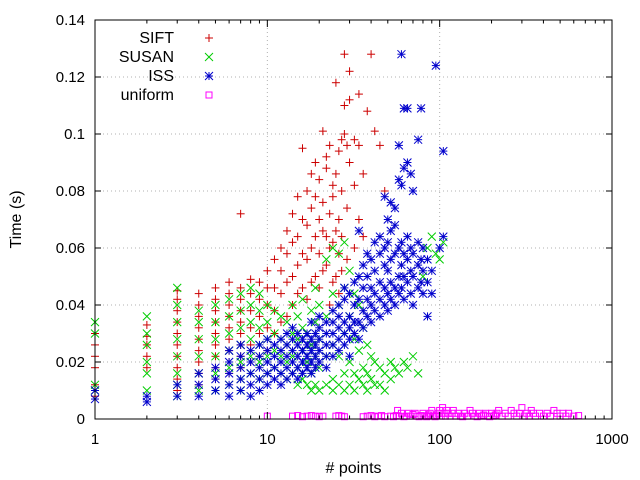  Describe the element at coordinates (611, 439) in the screenshot. I see `x-tick-label: 1000` at that location.